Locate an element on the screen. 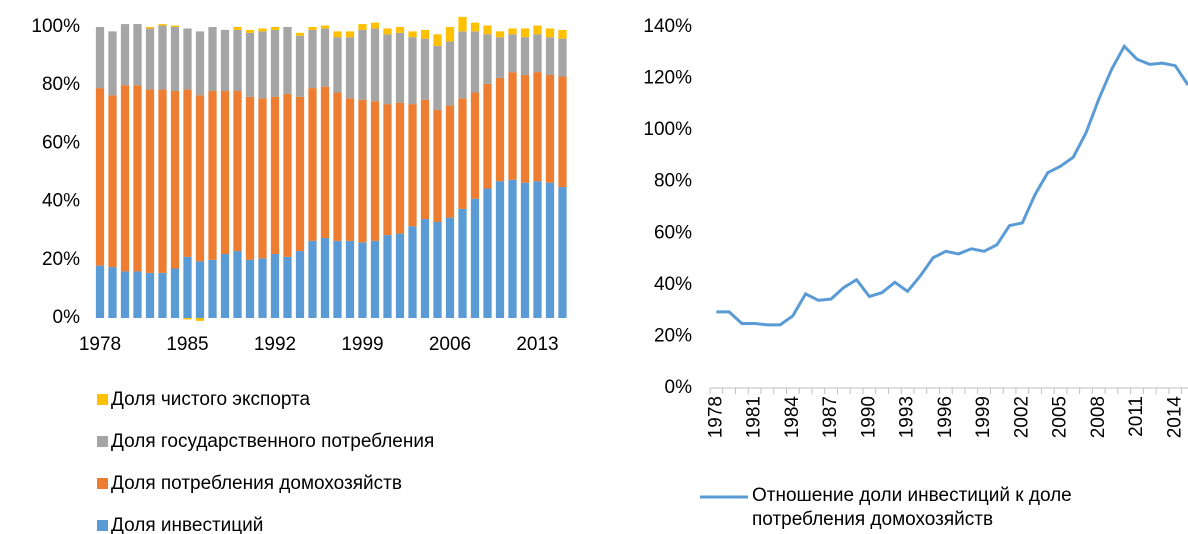 This screenshot has width=1188, height=534. legend-label: Доля чистого экспорта is located at coordinates (211, 399).